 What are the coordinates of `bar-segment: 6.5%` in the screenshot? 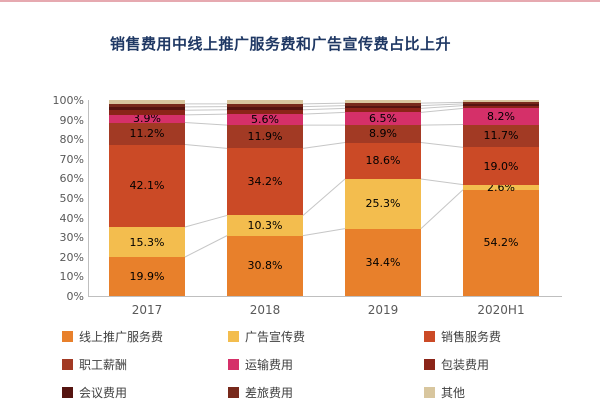 It's located at (383, 119).